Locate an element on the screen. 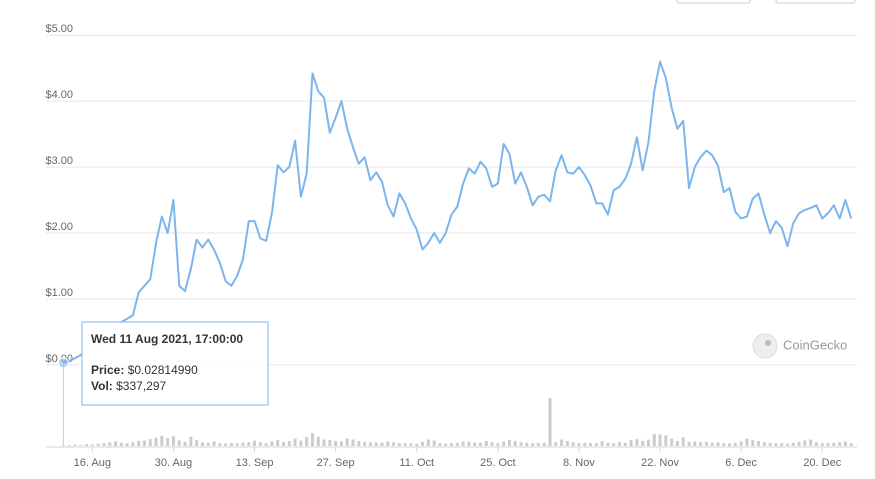 The width and height of the screenshot is (875, 479). volume-bars is located at coordinates (457, 422).